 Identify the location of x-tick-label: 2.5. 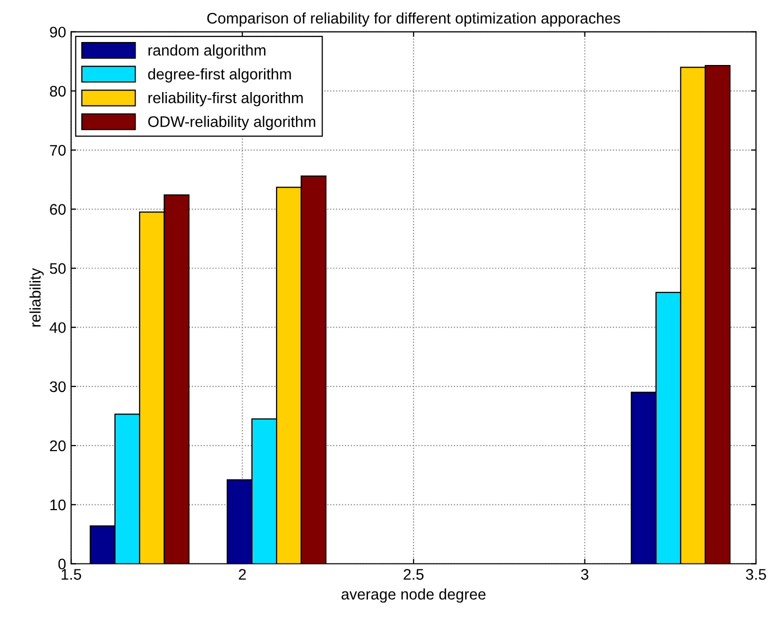
(414, 574).